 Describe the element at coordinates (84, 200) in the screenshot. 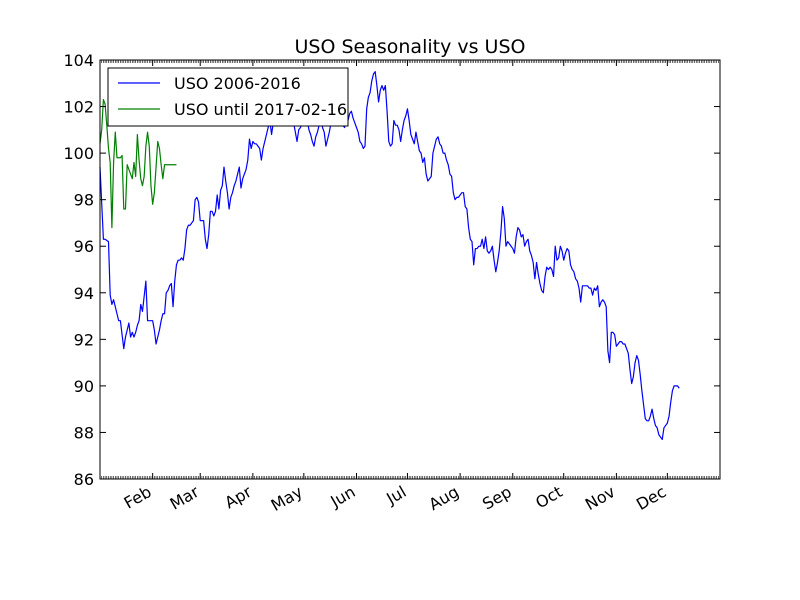

I see `y-tick-label-98: 98` at that location.